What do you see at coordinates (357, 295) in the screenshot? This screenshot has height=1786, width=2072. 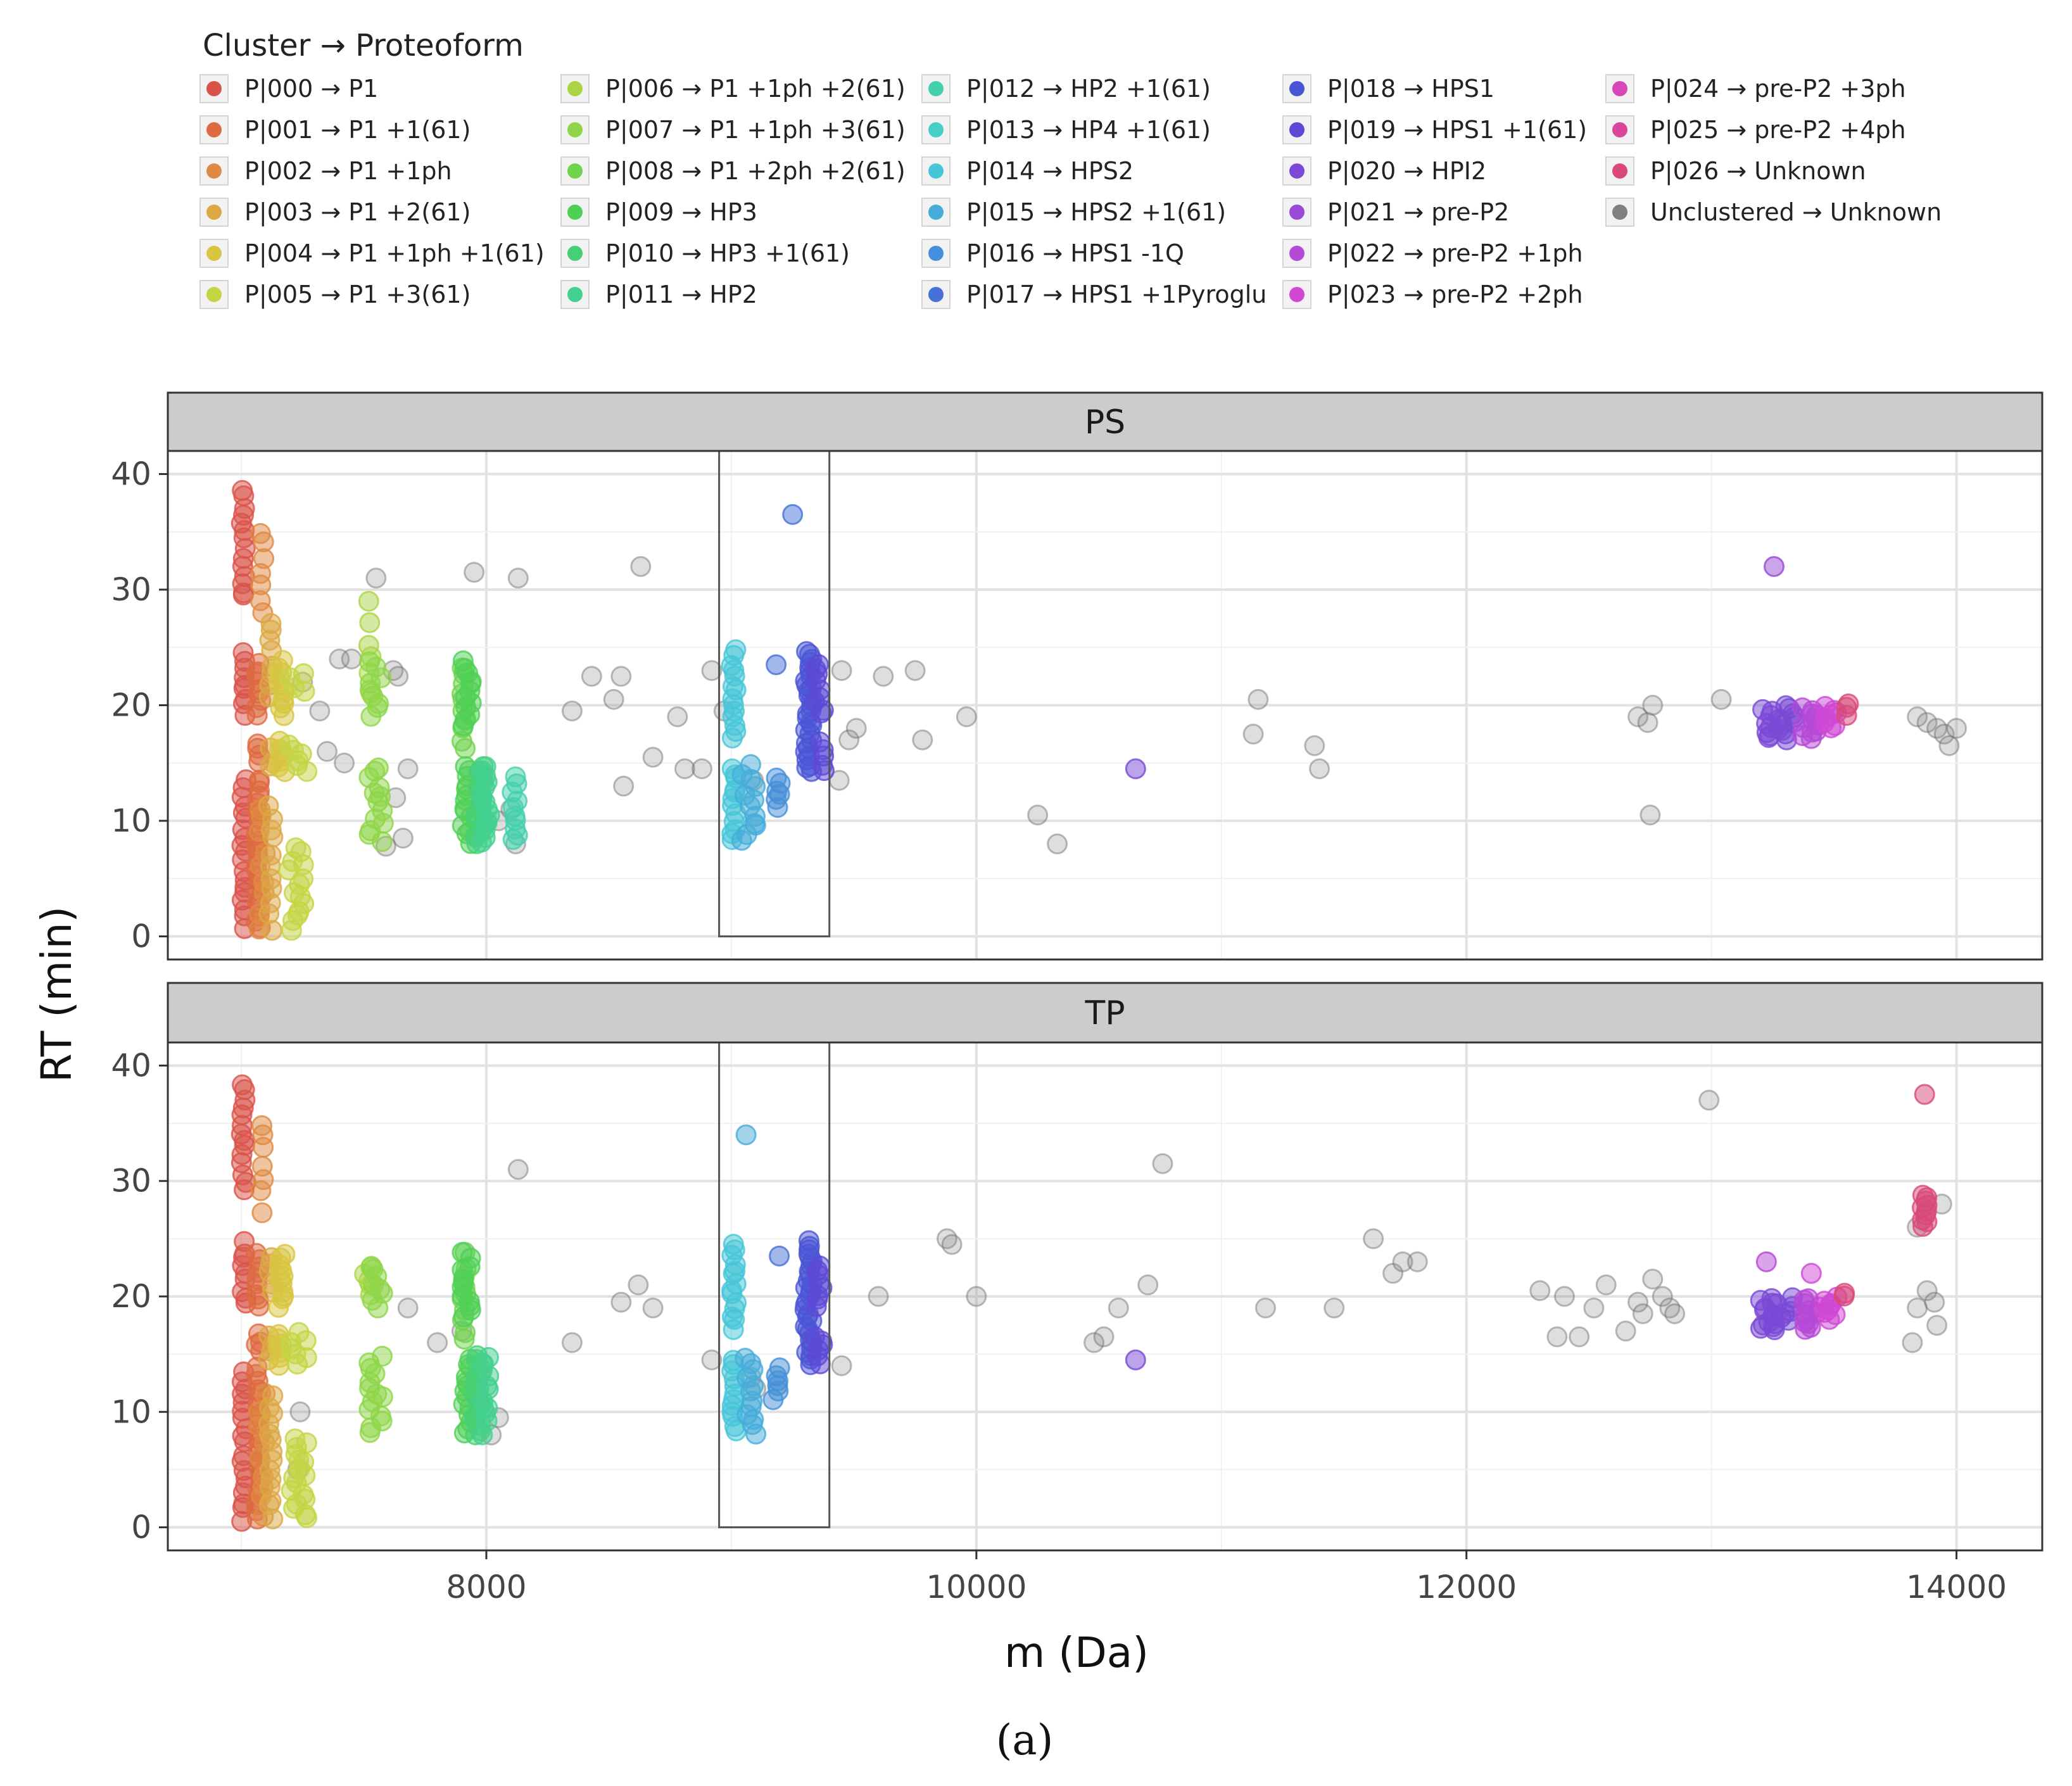 I see `legend-label: P|005 → P1 +3(61)` at bounding box center [357, 295].